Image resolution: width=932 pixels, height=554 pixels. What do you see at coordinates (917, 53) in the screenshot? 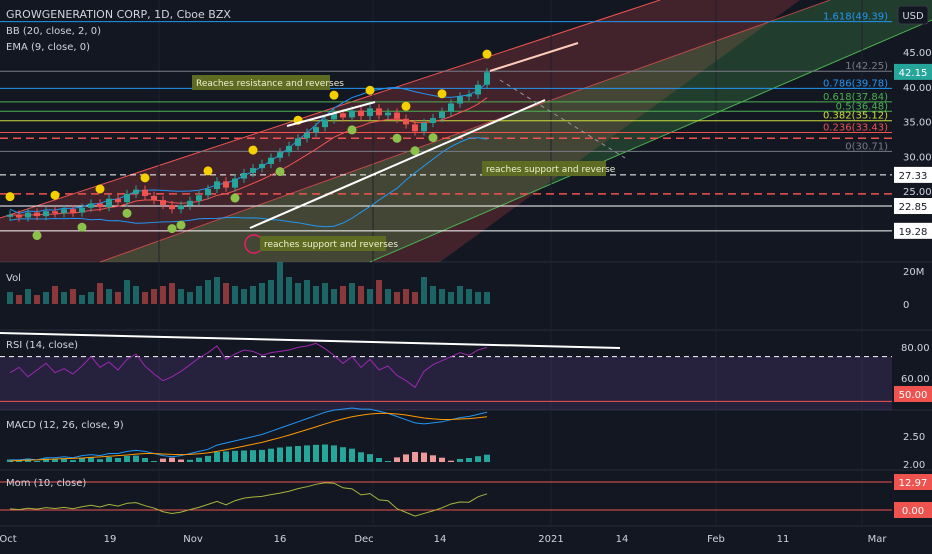
I see `price-tick-0: 45.00` at bounding box center [917, 53].